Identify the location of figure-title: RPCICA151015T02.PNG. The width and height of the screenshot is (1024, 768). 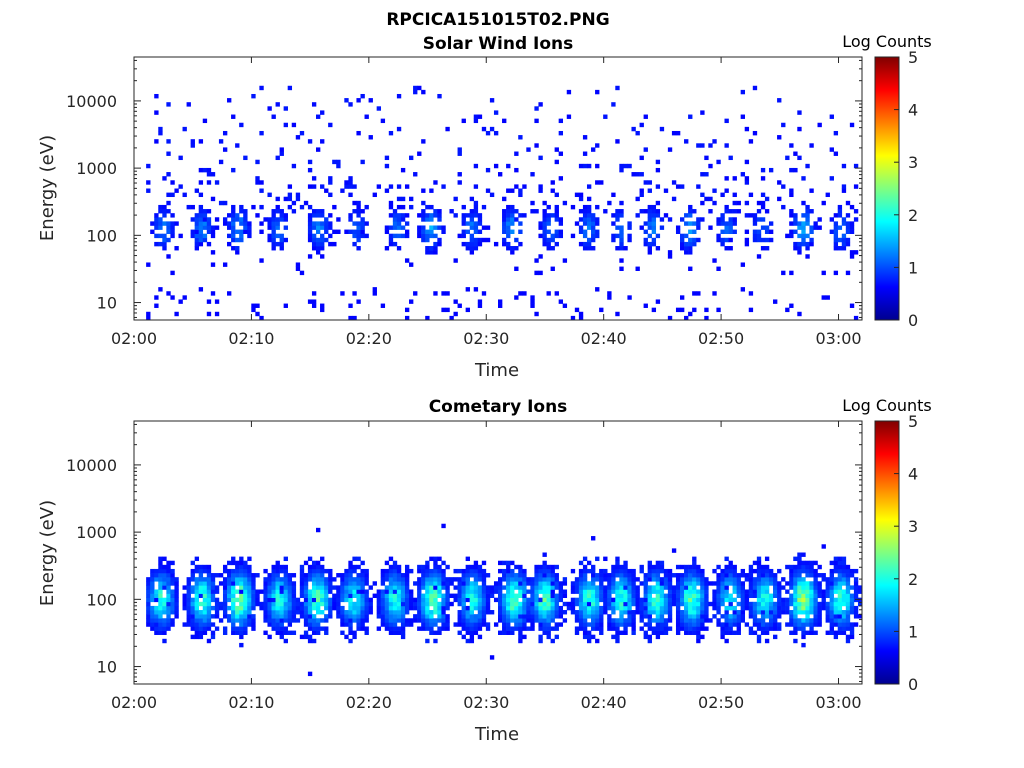
(497, 20).